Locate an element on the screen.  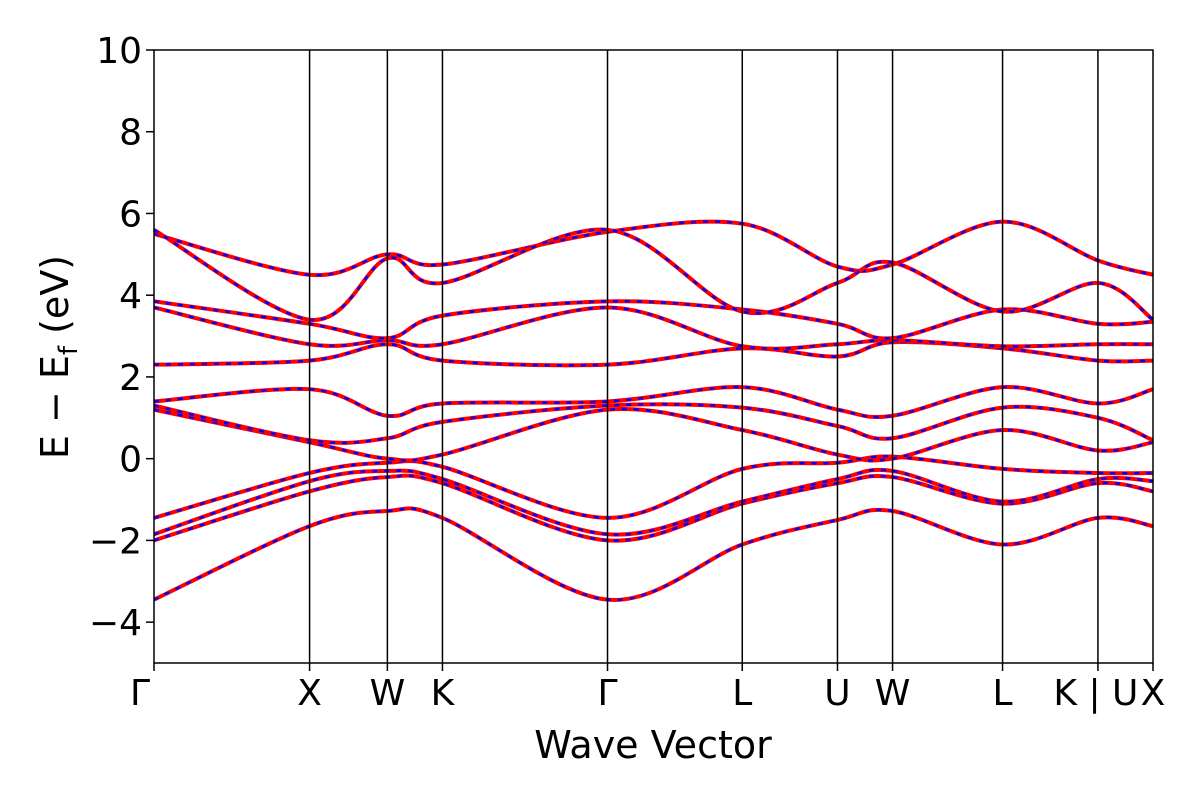
y-tick-label-6: 6 is located at coordinates (130, 214).